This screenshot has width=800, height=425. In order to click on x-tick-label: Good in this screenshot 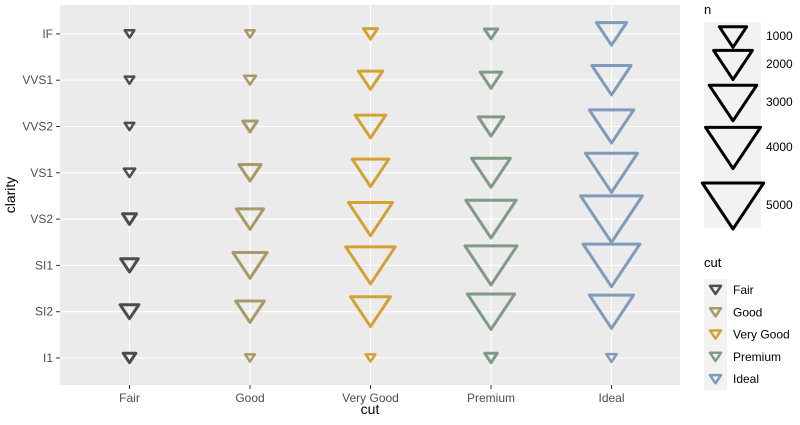, I will do `click(249, 398)`.